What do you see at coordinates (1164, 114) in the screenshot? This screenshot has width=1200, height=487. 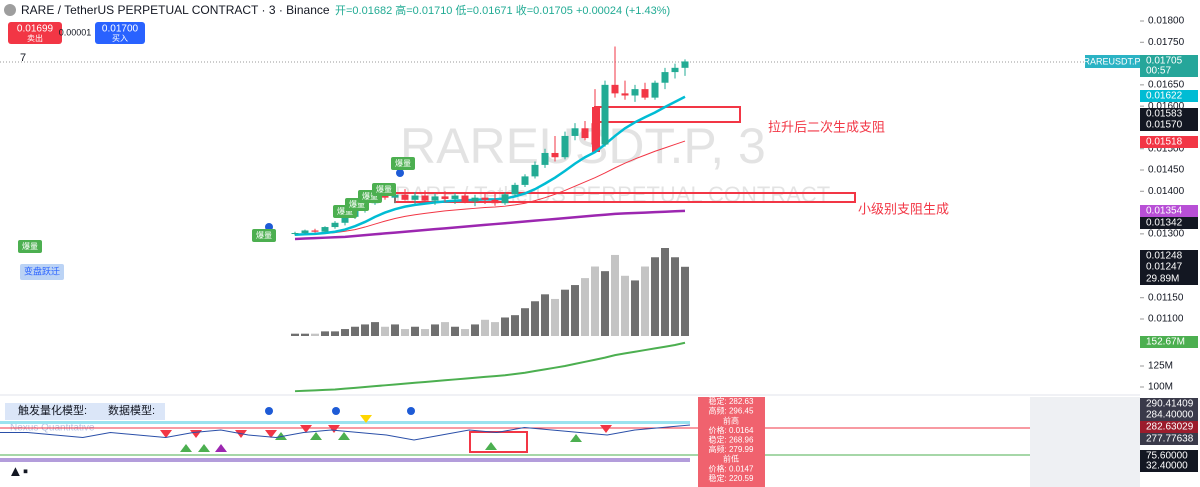 I see `price-label: 0.01583` at bounding box center [1164, 114].